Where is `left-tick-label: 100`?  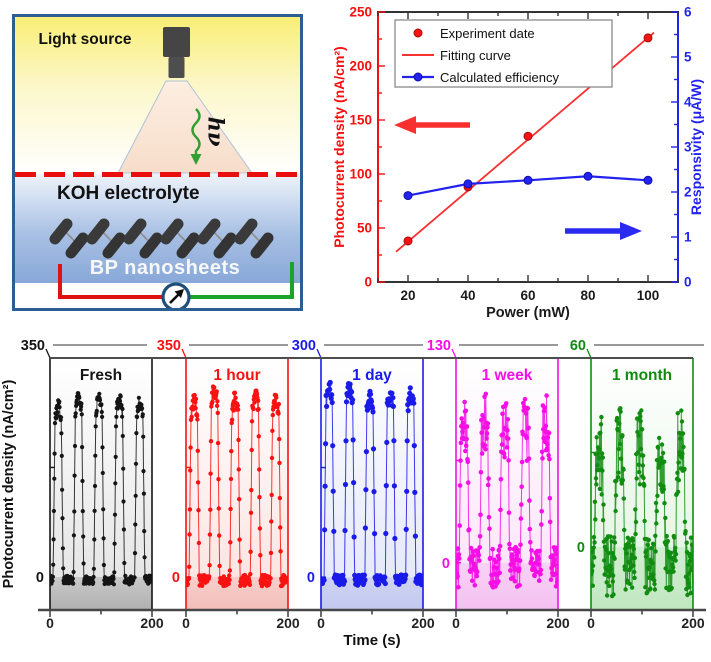 left-tick-label: 100 is located at coordinates (360, 174).